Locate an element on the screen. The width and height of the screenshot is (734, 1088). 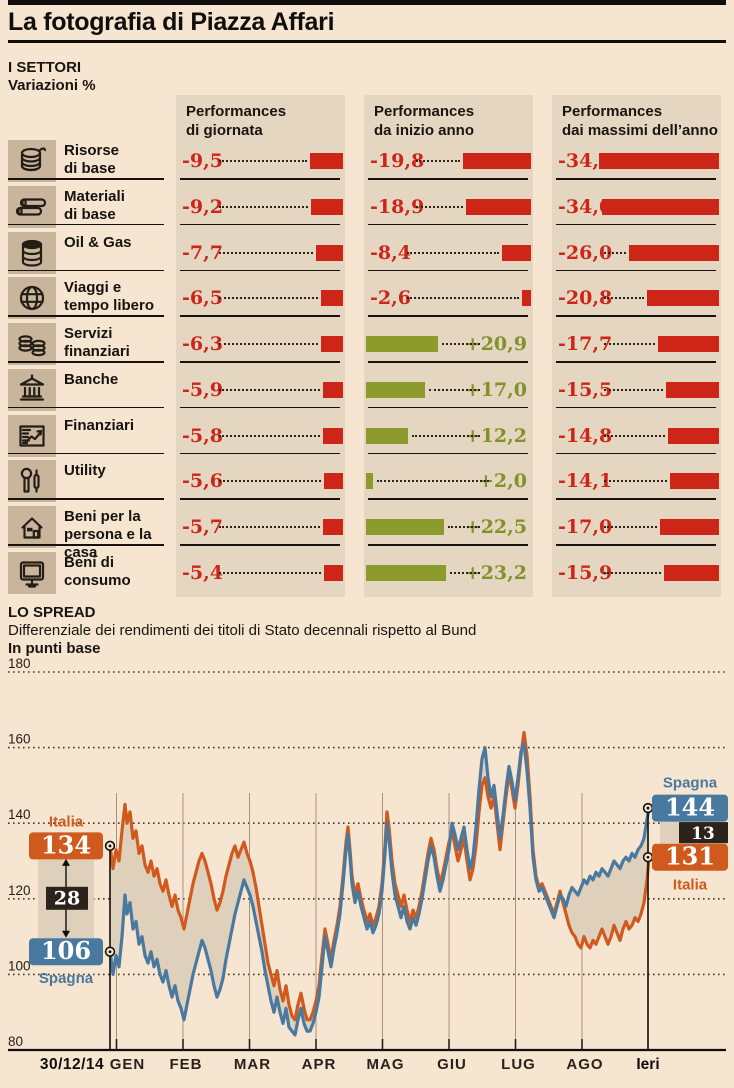
value-label: -15,5 is located at coordinates (585, 389).